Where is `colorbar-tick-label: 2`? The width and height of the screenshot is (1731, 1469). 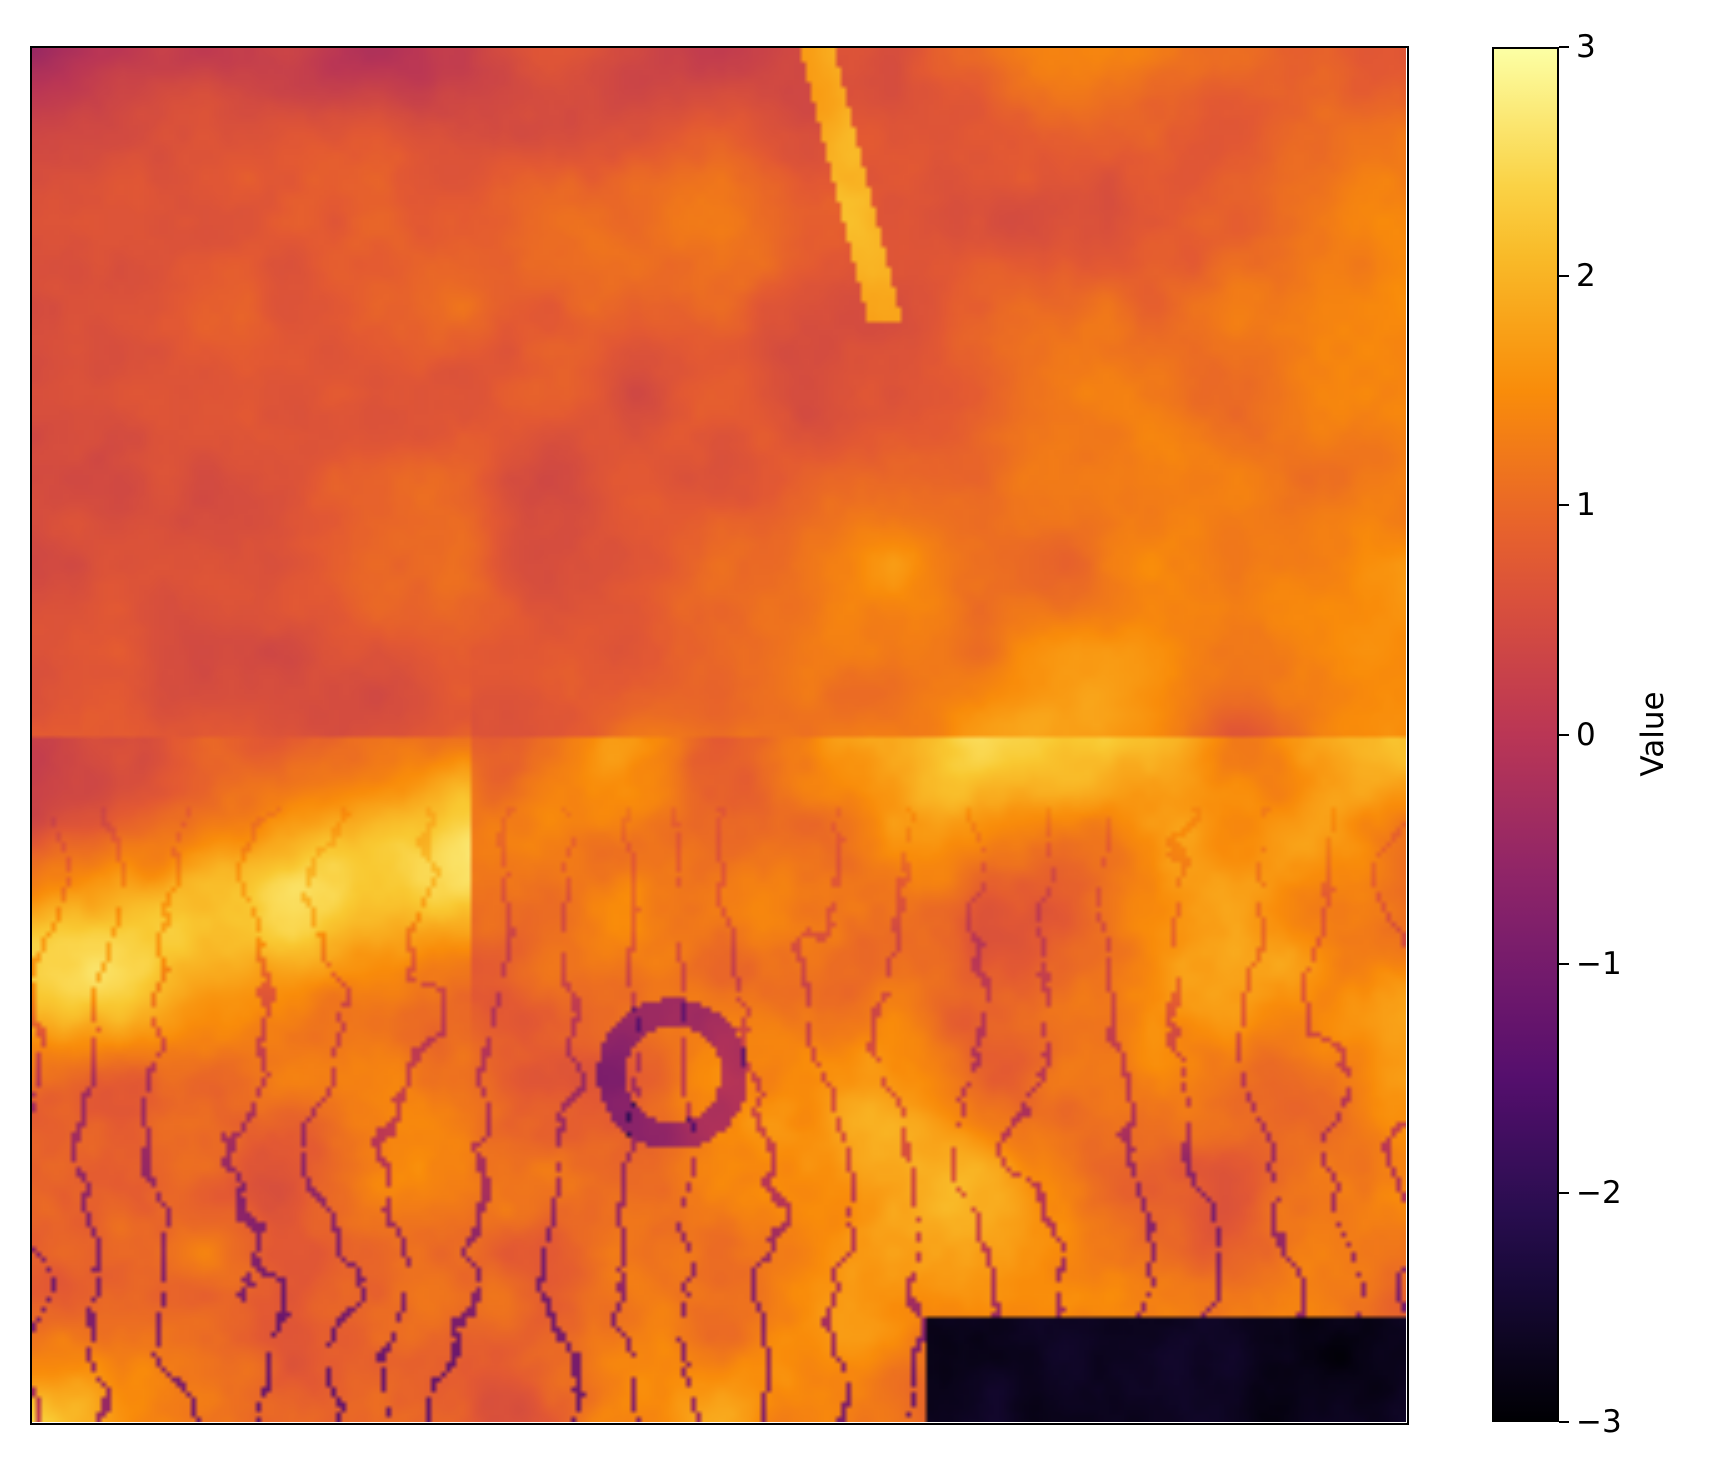
colorbar-tick-label: 2 is located at coordinates (1586, 276).